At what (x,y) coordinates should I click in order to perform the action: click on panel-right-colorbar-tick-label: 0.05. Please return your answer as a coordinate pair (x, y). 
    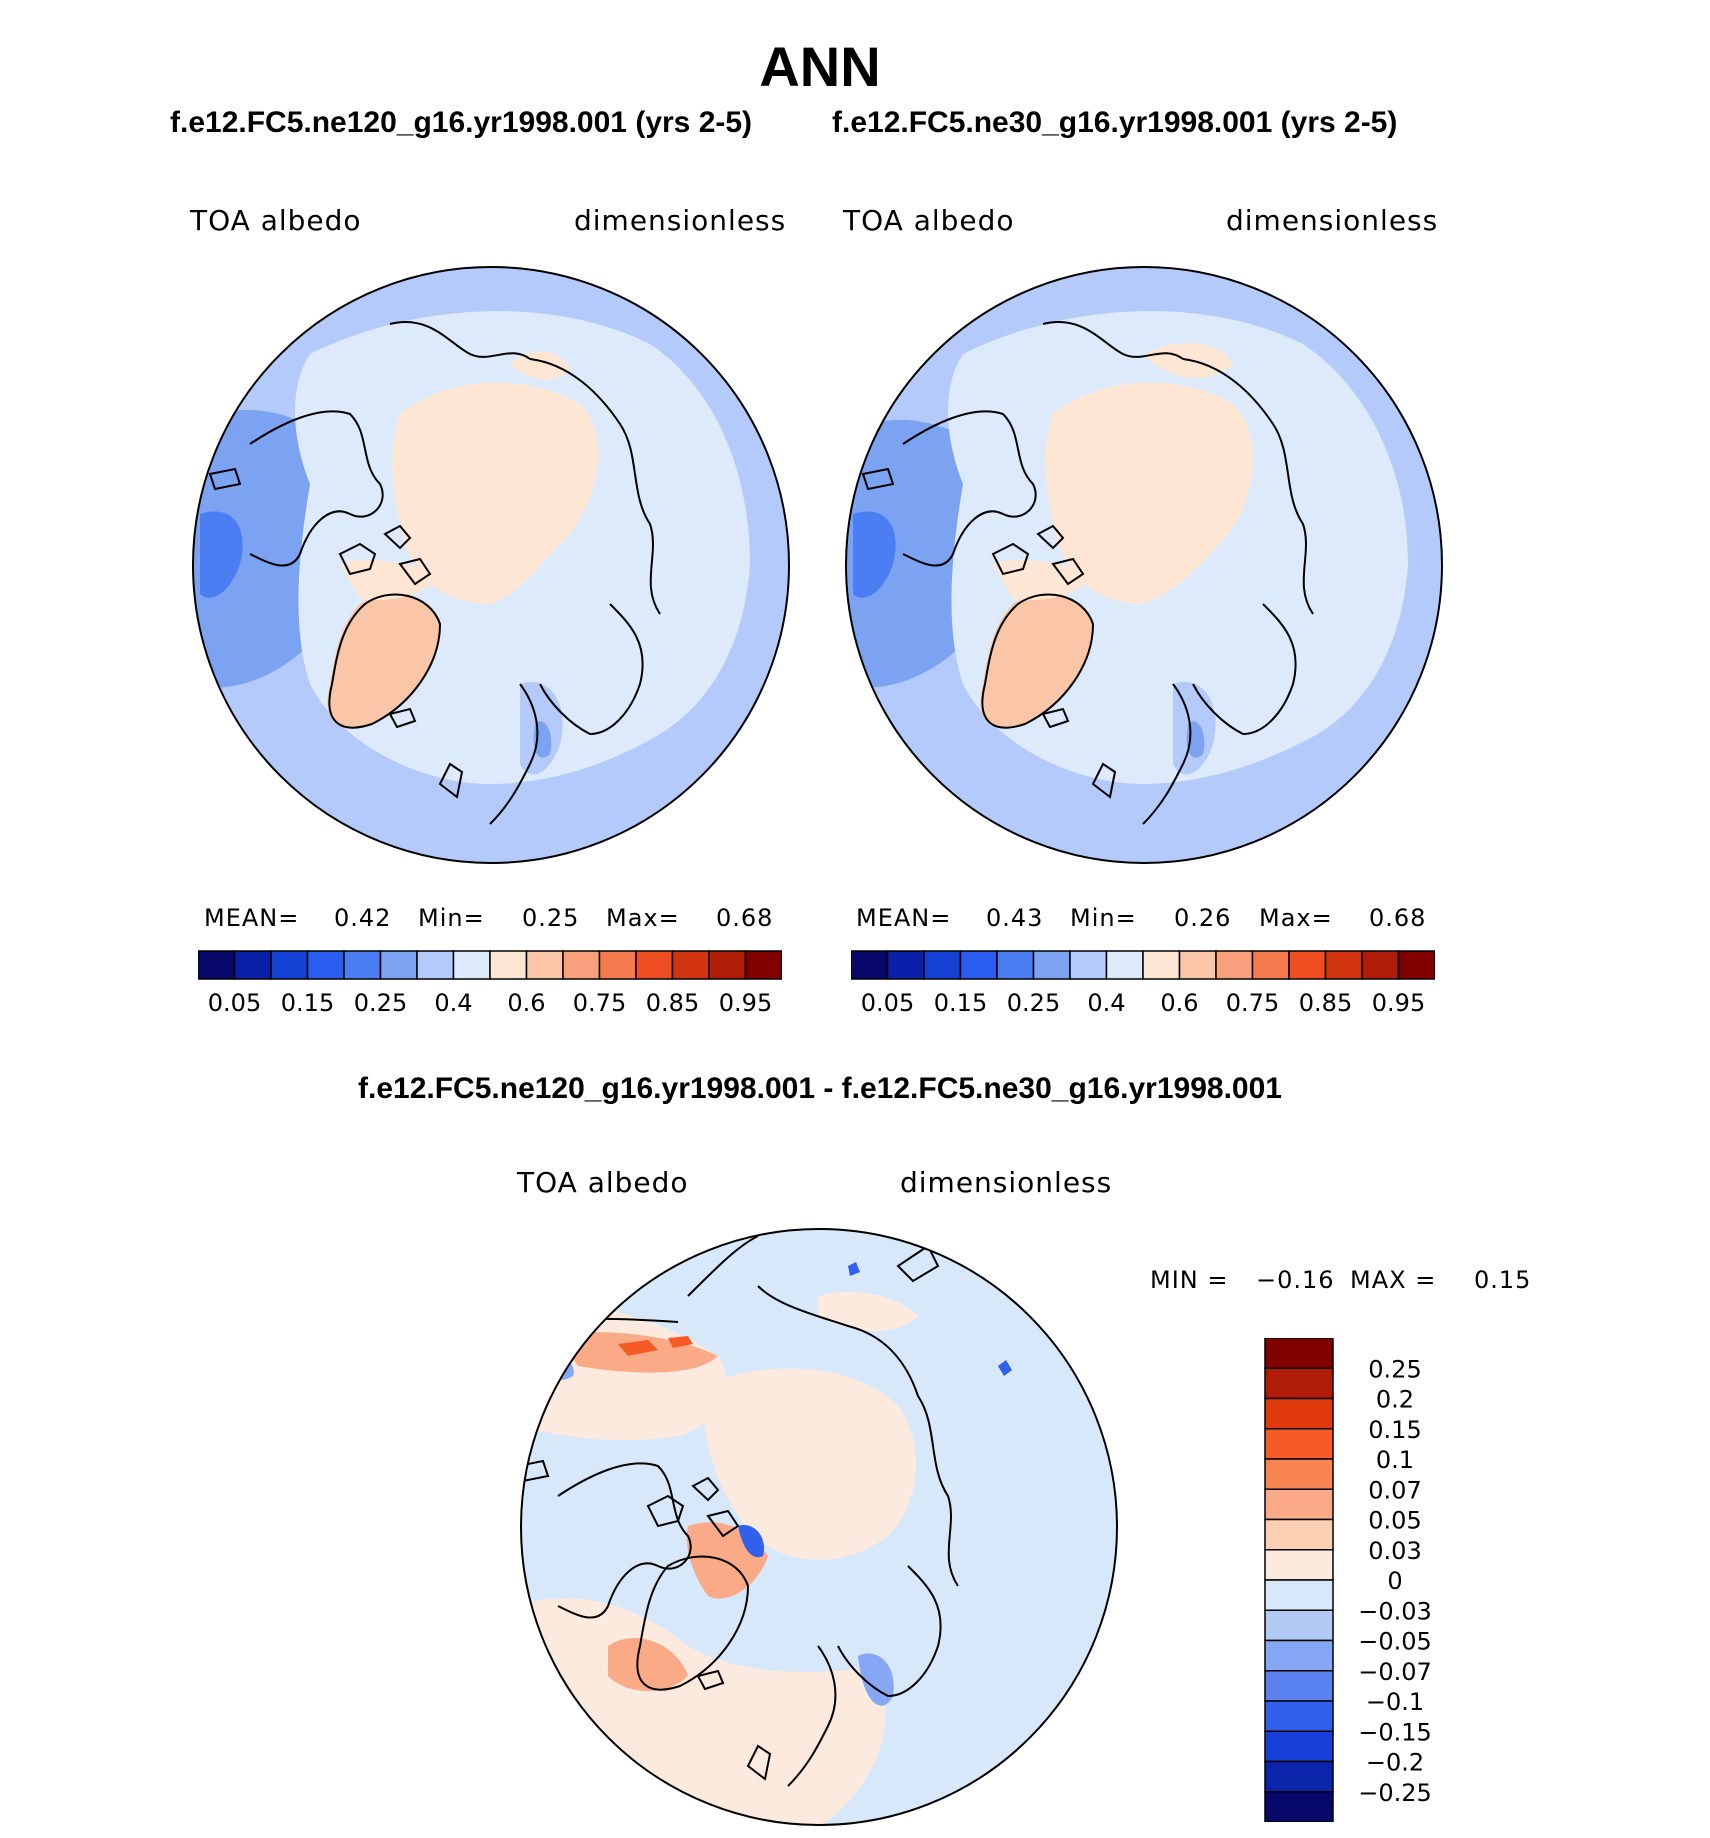
    Looking at the image, I should click on (887, 1003).